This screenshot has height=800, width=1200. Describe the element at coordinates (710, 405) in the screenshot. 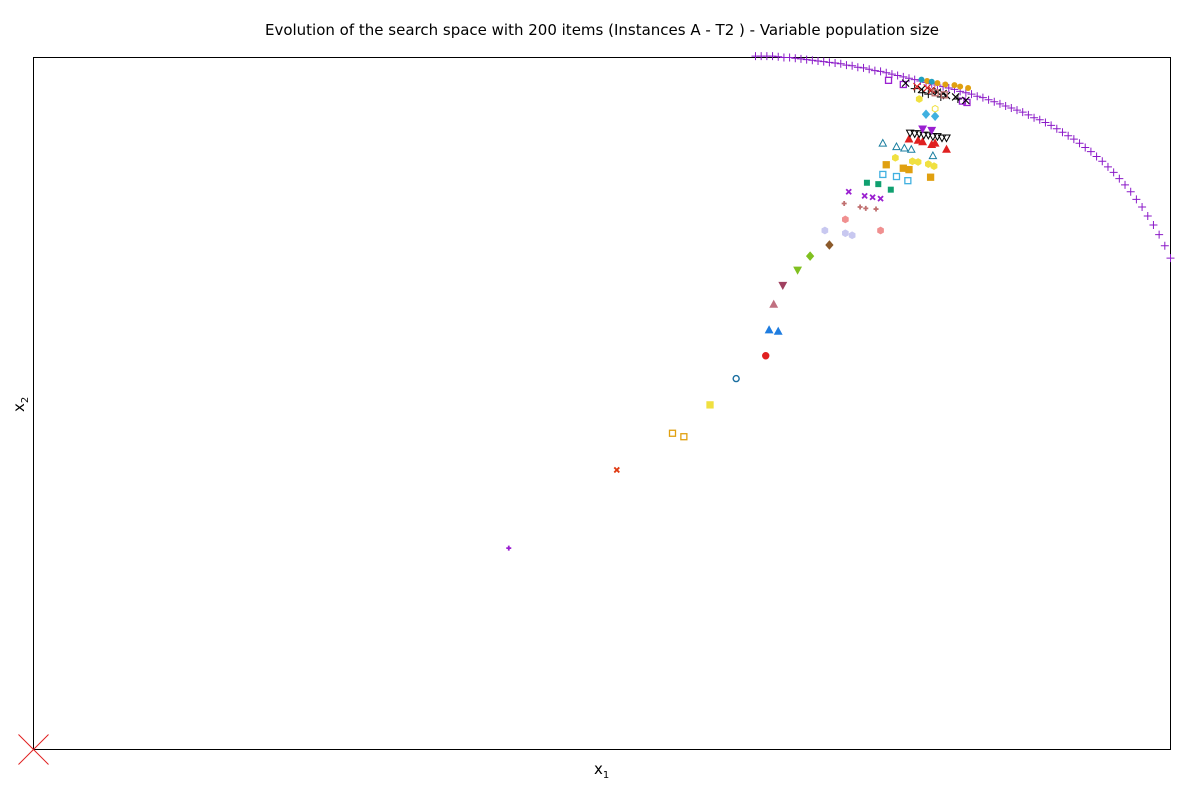

I see `series-3-point` at that location.